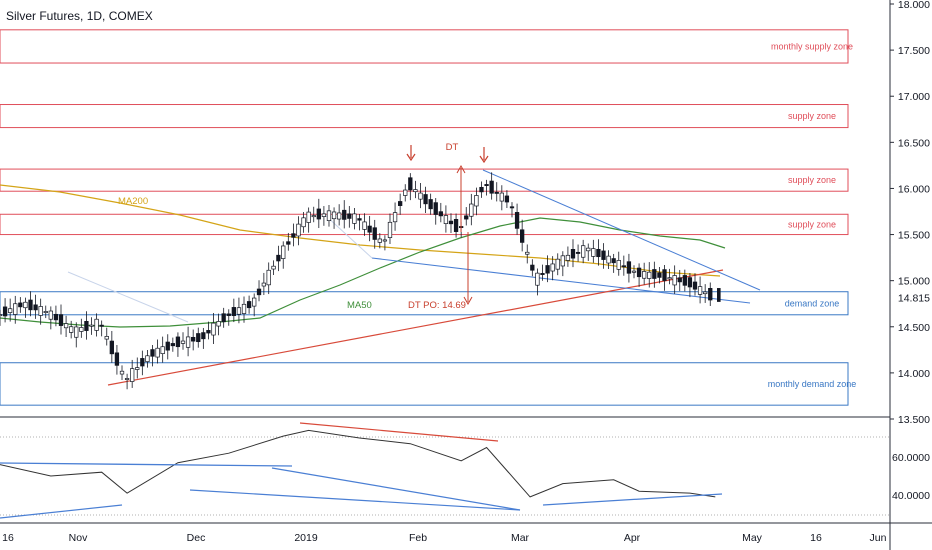  I want to click on price-tick-label: 13.500, so click(914, 420).